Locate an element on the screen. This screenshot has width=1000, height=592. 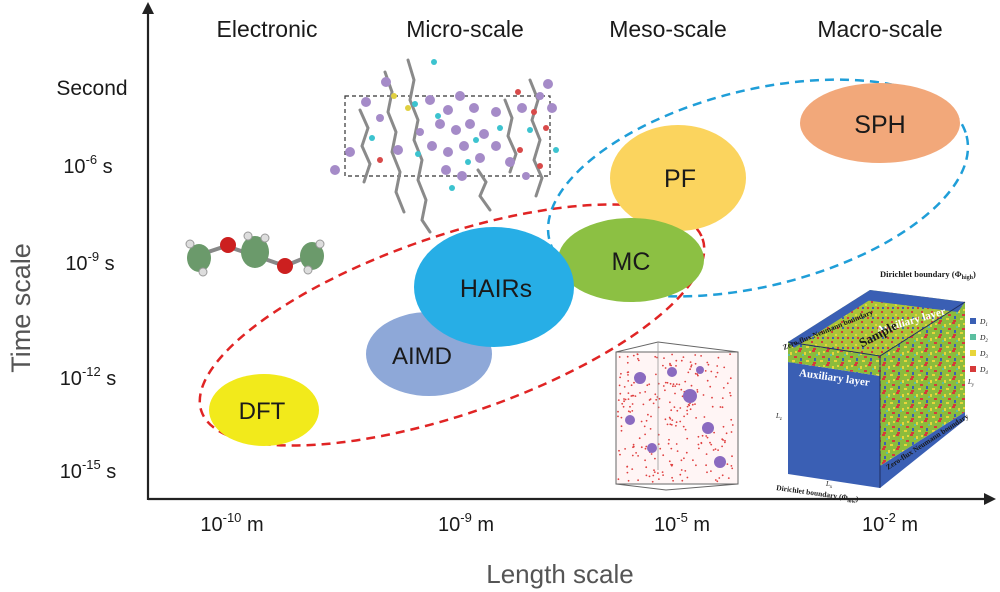
y-tick-label: 10-12 s is located at coordinates (88, 377).